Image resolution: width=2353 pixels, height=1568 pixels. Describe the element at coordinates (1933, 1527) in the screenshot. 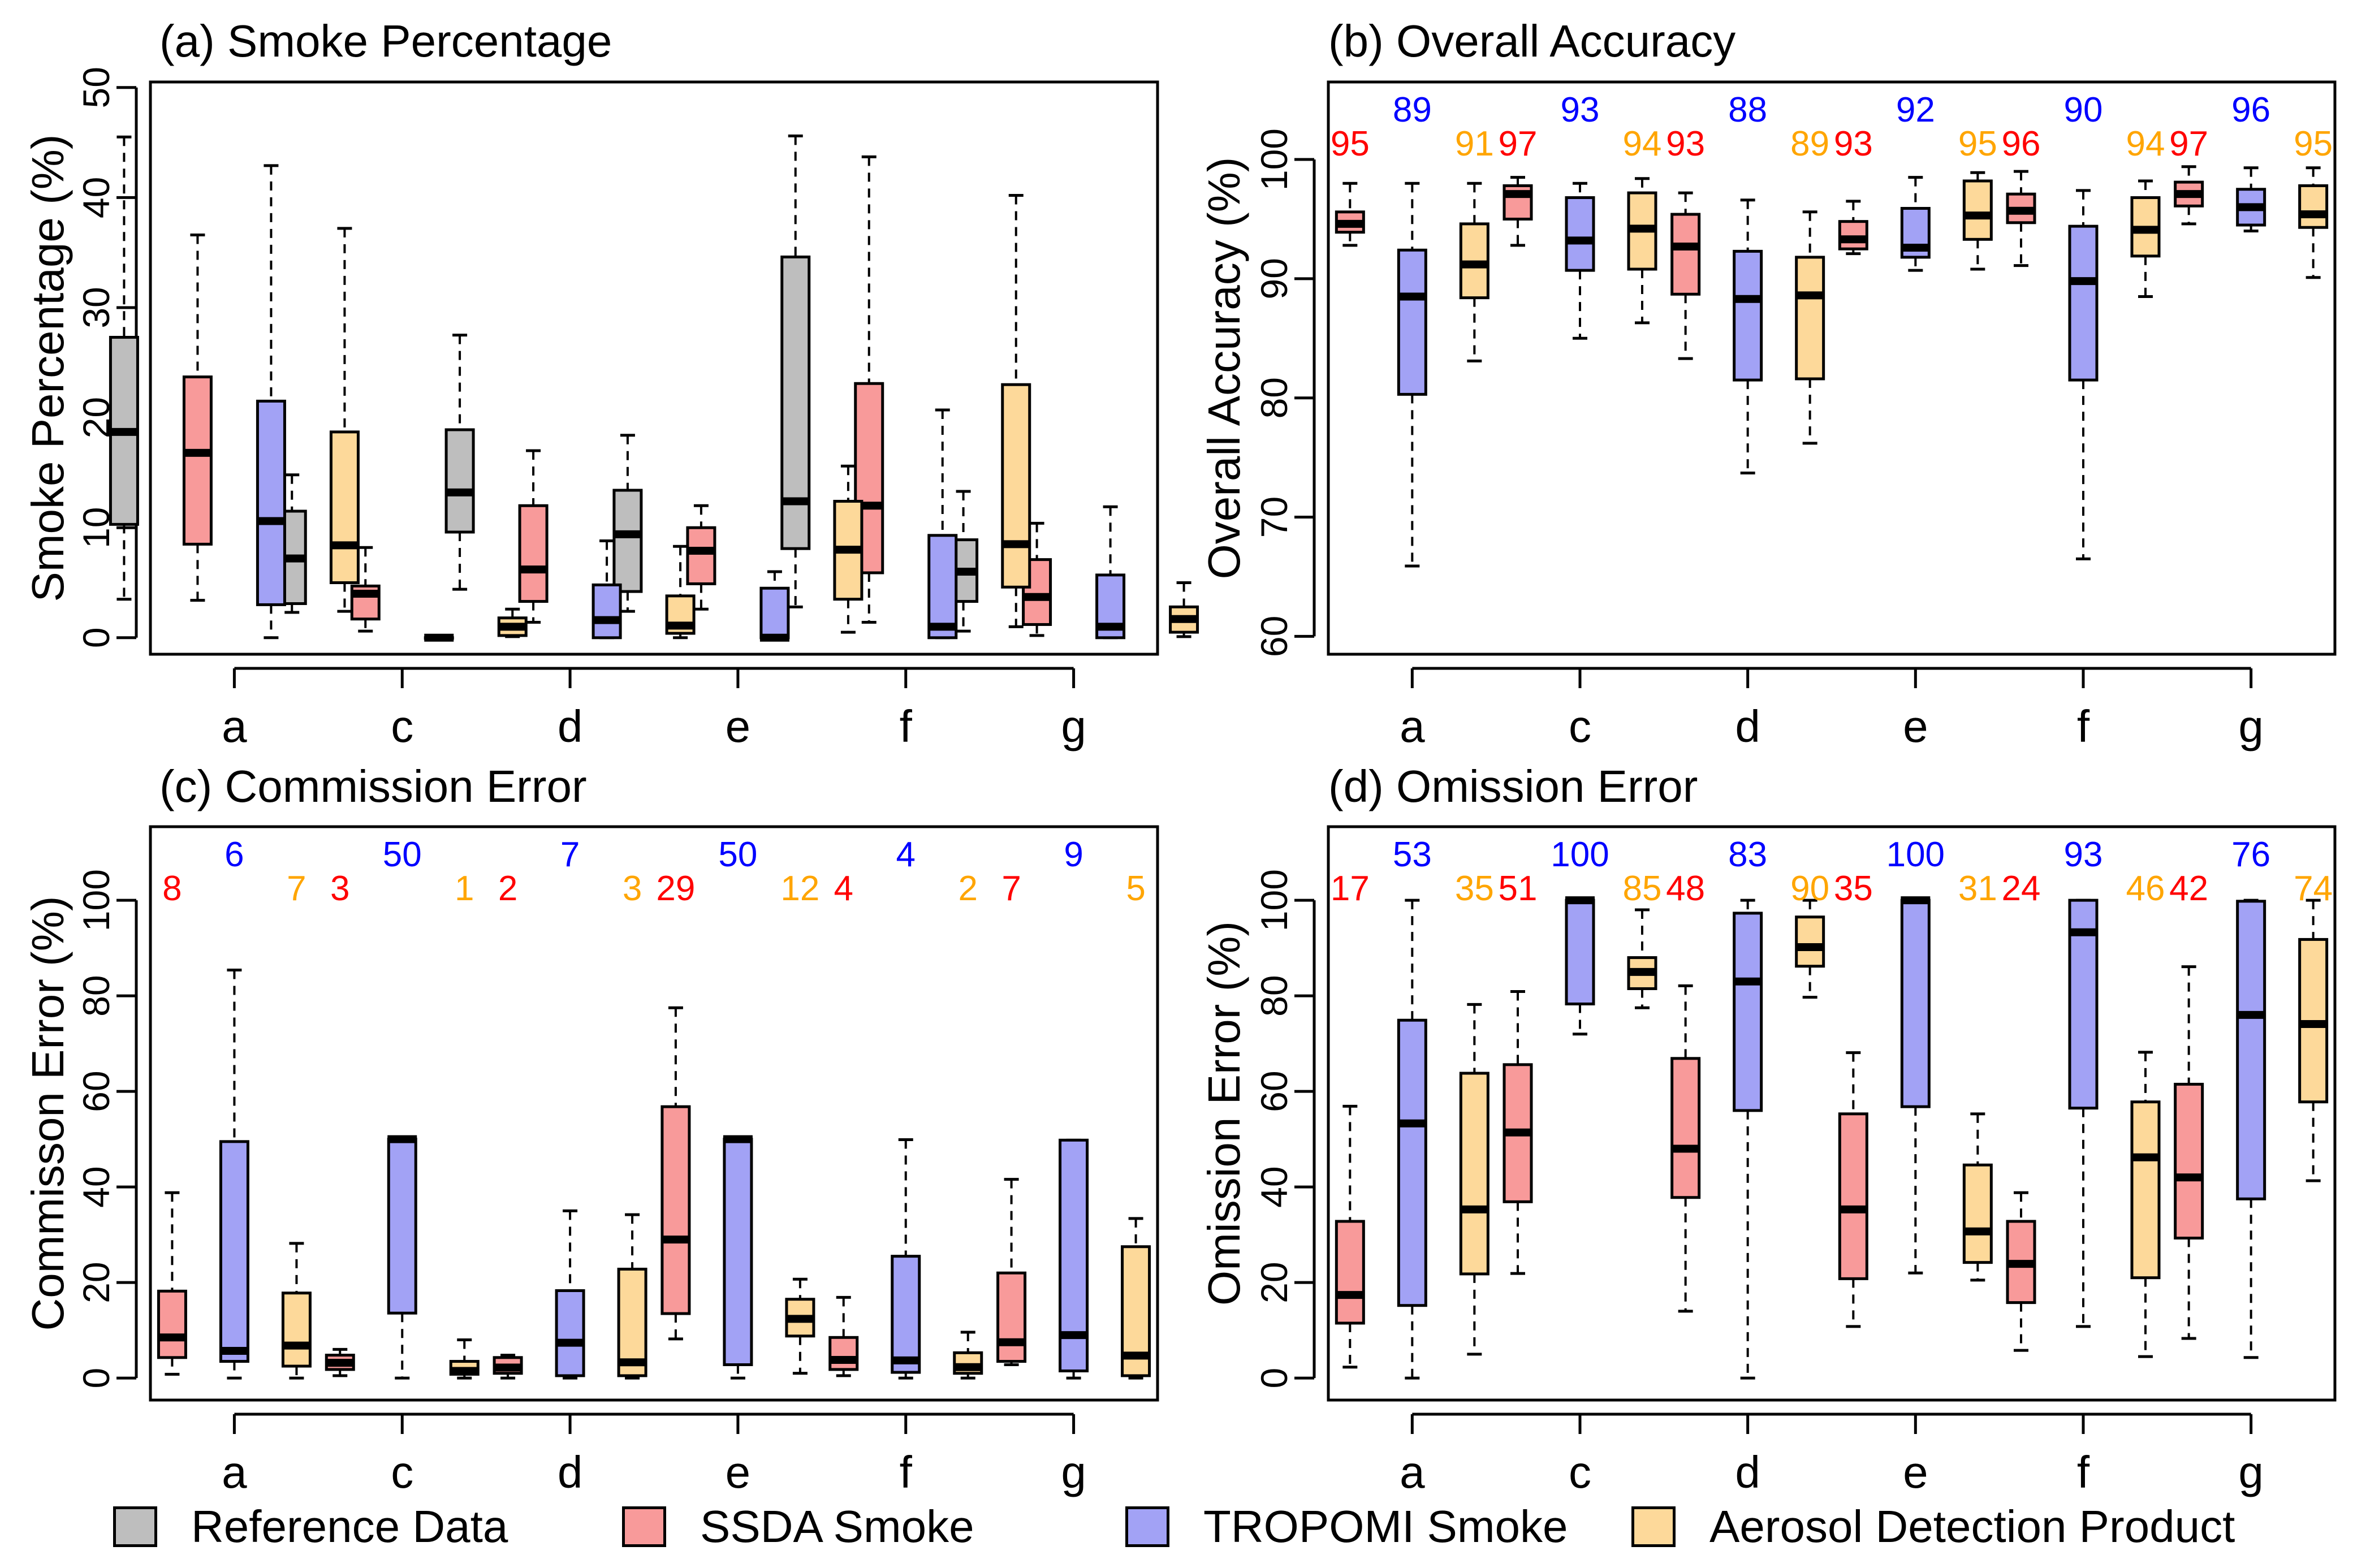

I see `legend-item-aerosol-detection-product: Aerosol Detection Product` at that location.